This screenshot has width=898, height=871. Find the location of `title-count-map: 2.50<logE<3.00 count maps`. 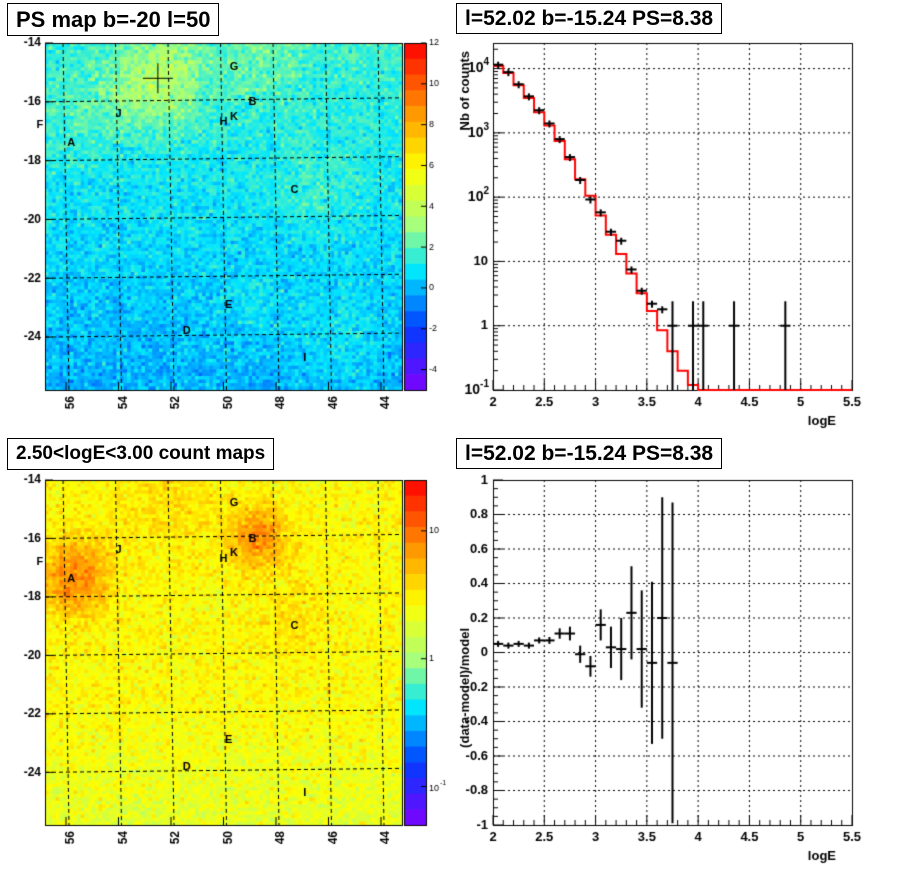

title-count-map: 2.50<logE<3.00 count maps is located at coordinates (141, 454).